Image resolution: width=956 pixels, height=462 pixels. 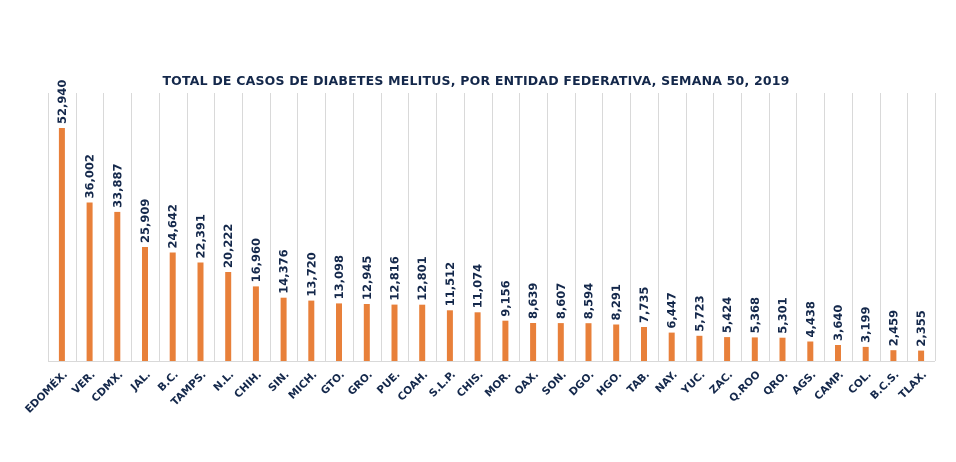 I want to click on bar-mich, so click(x=311, y=330).